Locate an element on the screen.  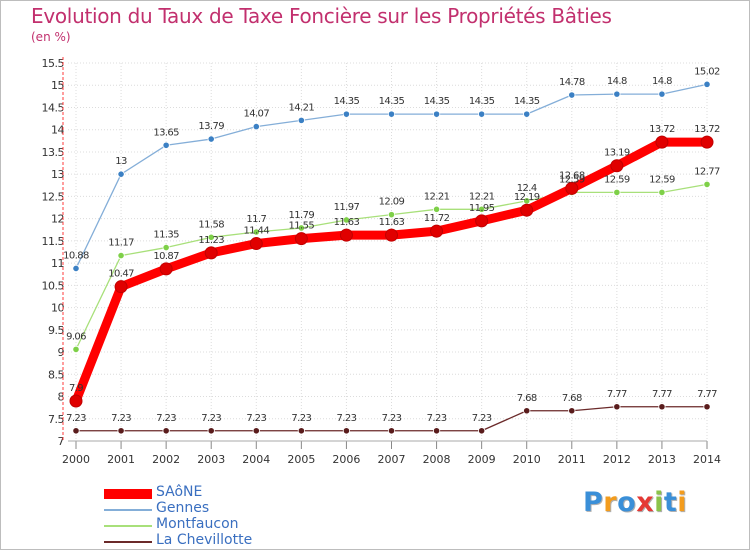
data-label: 12.19 is located at coordinates (527, 197).